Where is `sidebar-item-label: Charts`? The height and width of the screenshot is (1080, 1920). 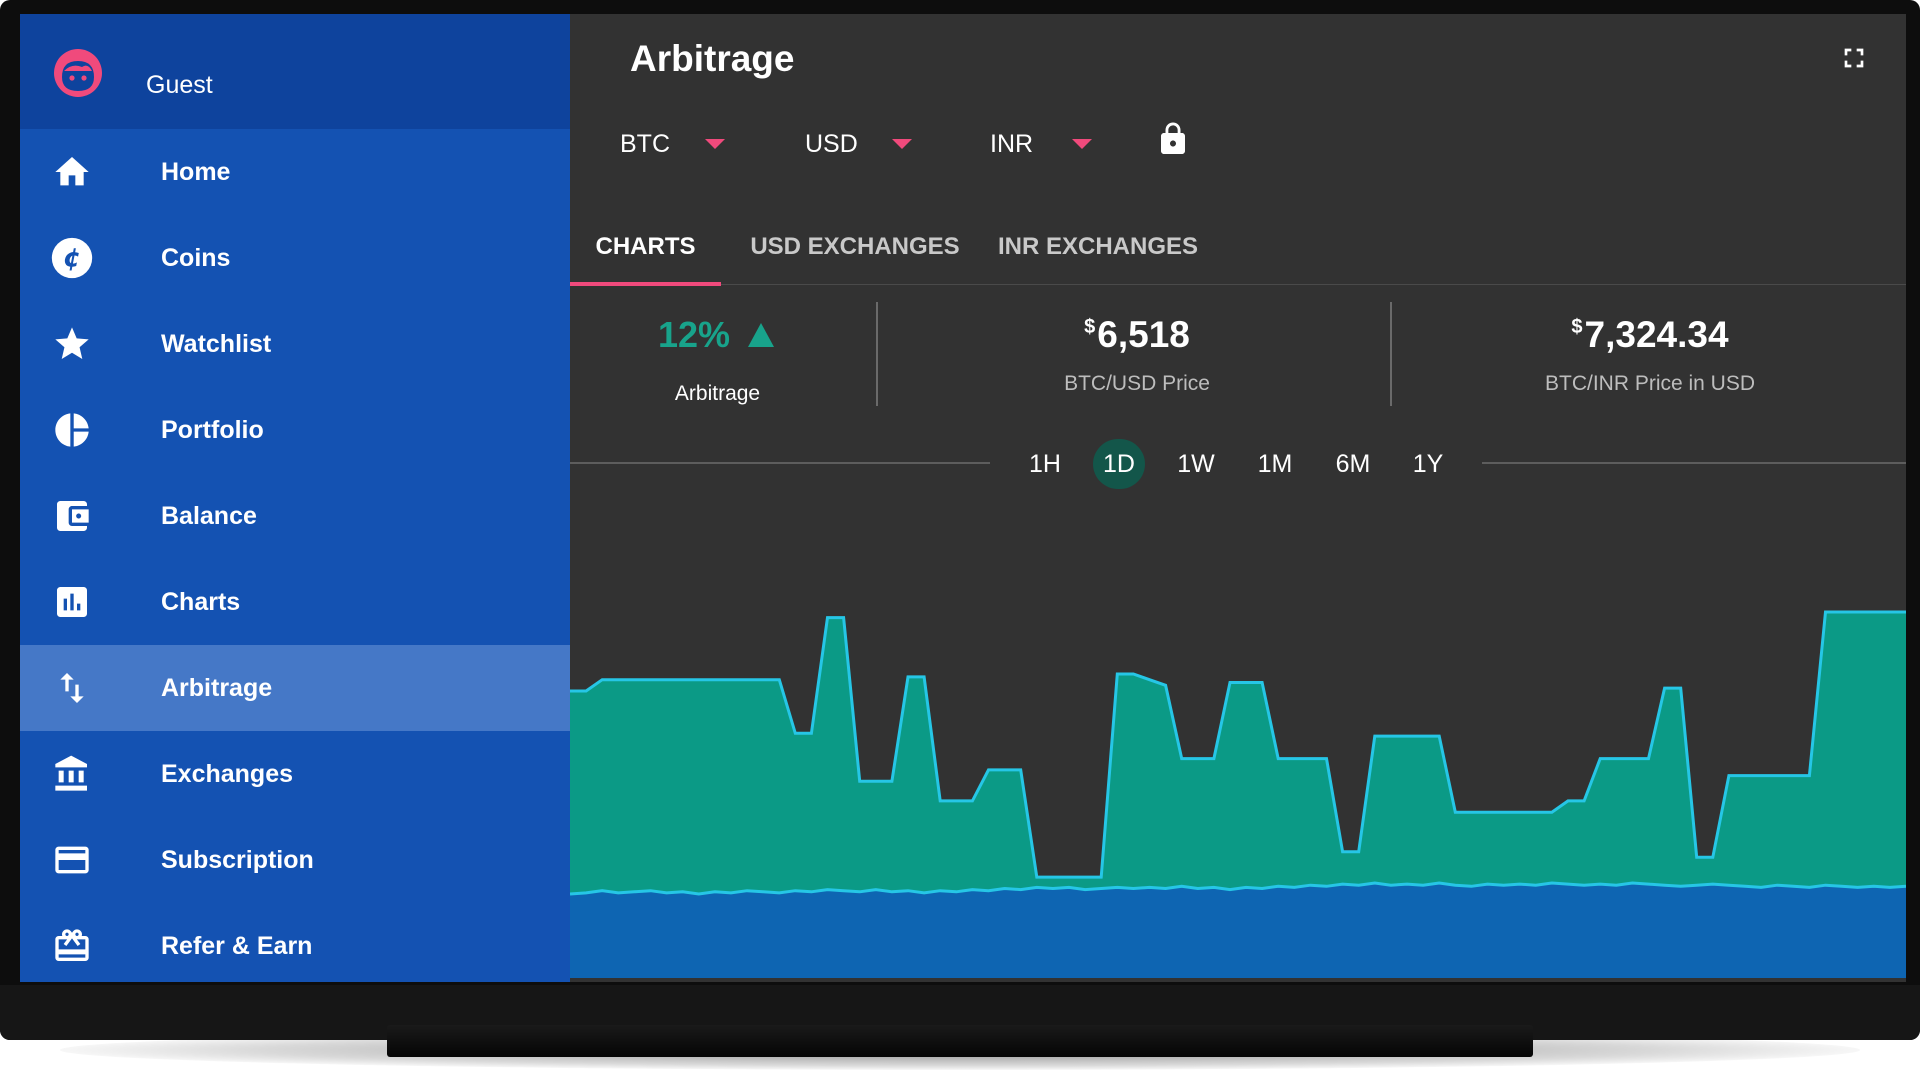 sidebar-item-label: Charts is located at coordinates (201, 601).